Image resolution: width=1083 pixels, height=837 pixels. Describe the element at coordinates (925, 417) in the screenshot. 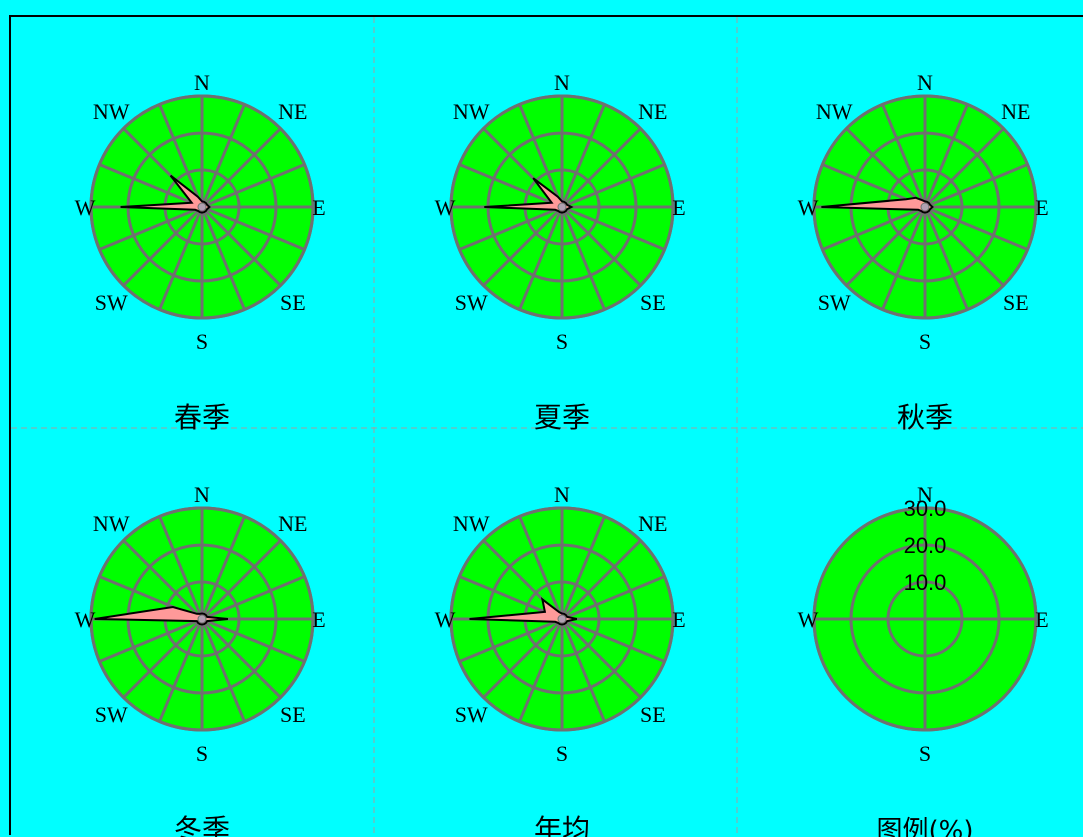

I see `panel-title: 秋季` at that location.